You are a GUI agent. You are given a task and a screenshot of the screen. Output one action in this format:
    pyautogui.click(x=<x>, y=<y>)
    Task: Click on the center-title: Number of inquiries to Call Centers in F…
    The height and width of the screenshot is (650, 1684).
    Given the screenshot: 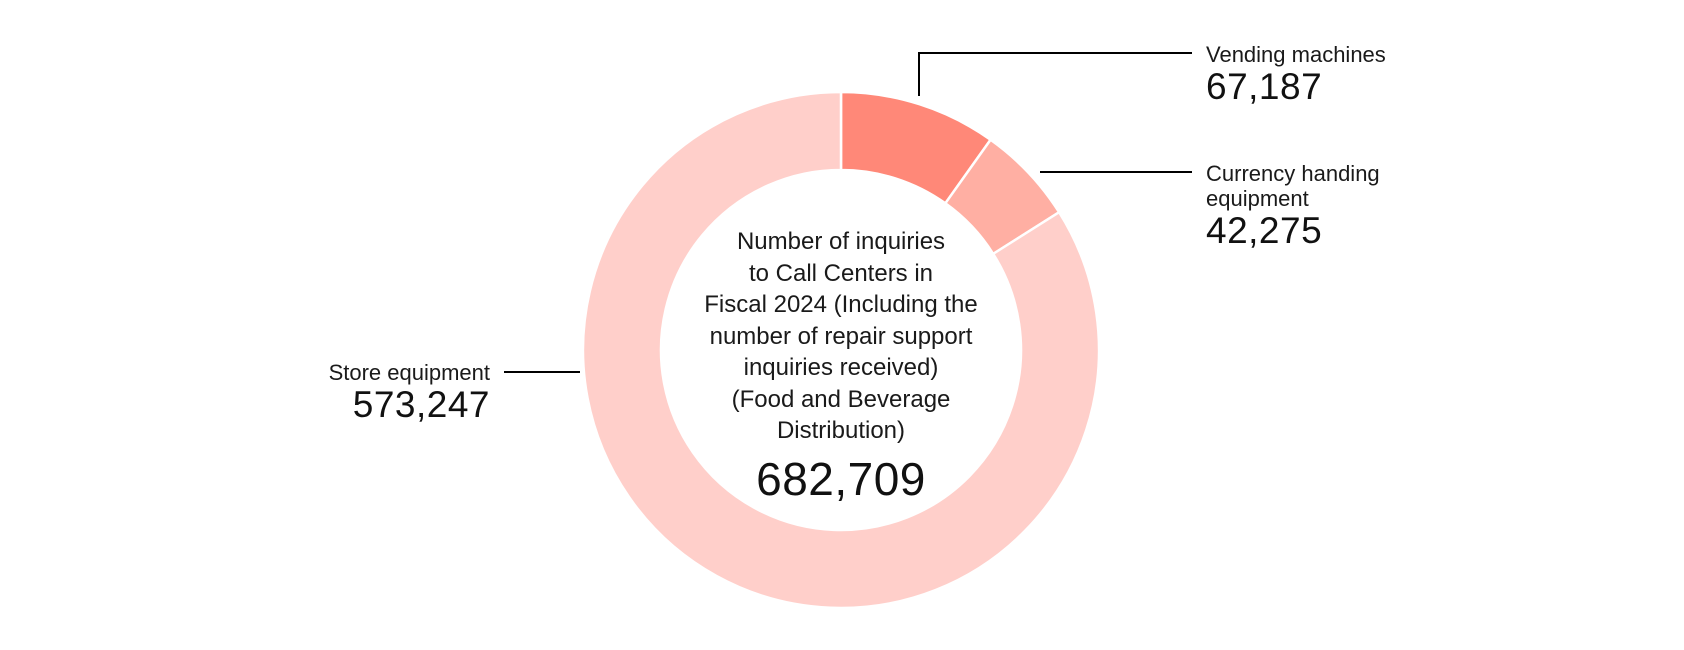 What is the action you would take?
    pyautogui.click(x=841, y=336)
    